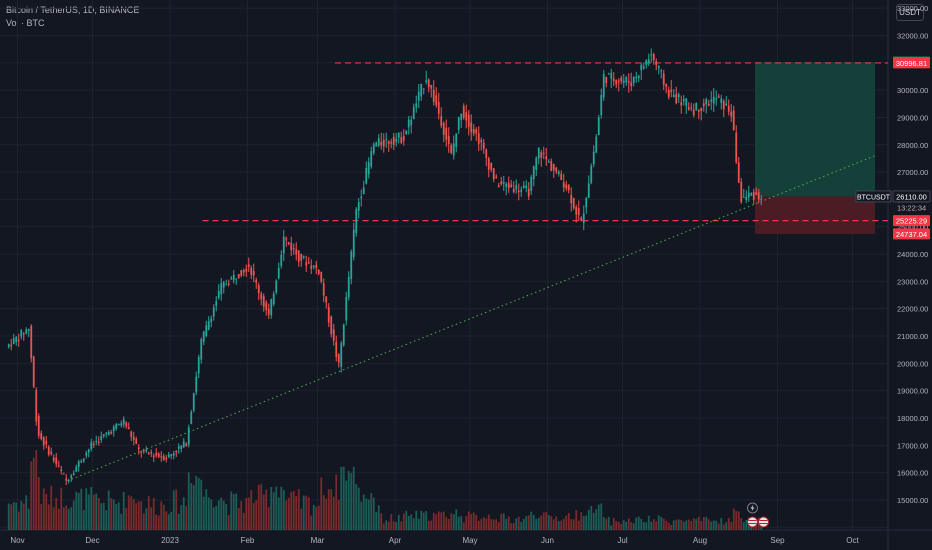  I want to click on price-tick-label: 33000.00, so click(912, 8).